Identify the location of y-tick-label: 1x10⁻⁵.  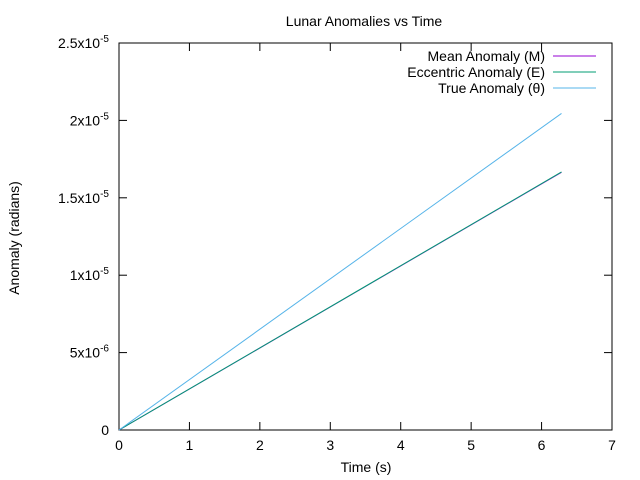
(90, 274).